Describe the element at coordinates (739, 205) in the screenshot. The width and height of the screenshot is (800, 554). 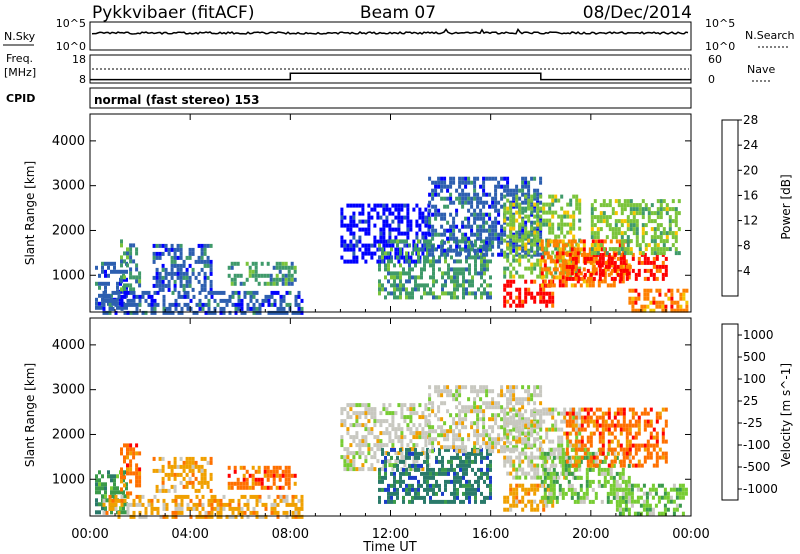
I see `power-colorbar: 4 8 12 16 20 24 28` at that location.